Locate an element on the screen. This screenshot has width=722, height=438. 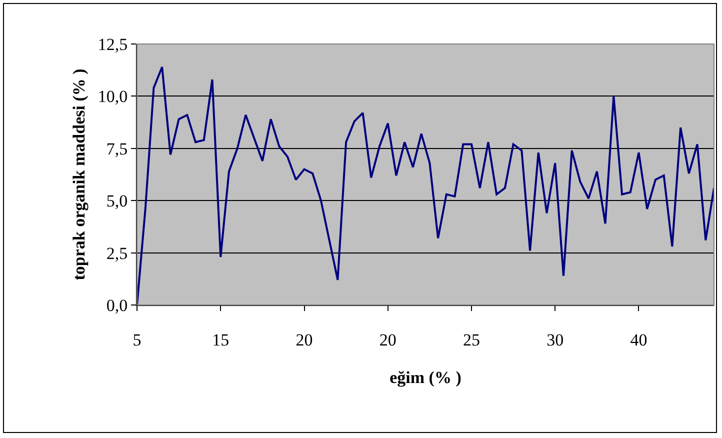
x-tick-label: 5 is located at coordinates (137, 340).